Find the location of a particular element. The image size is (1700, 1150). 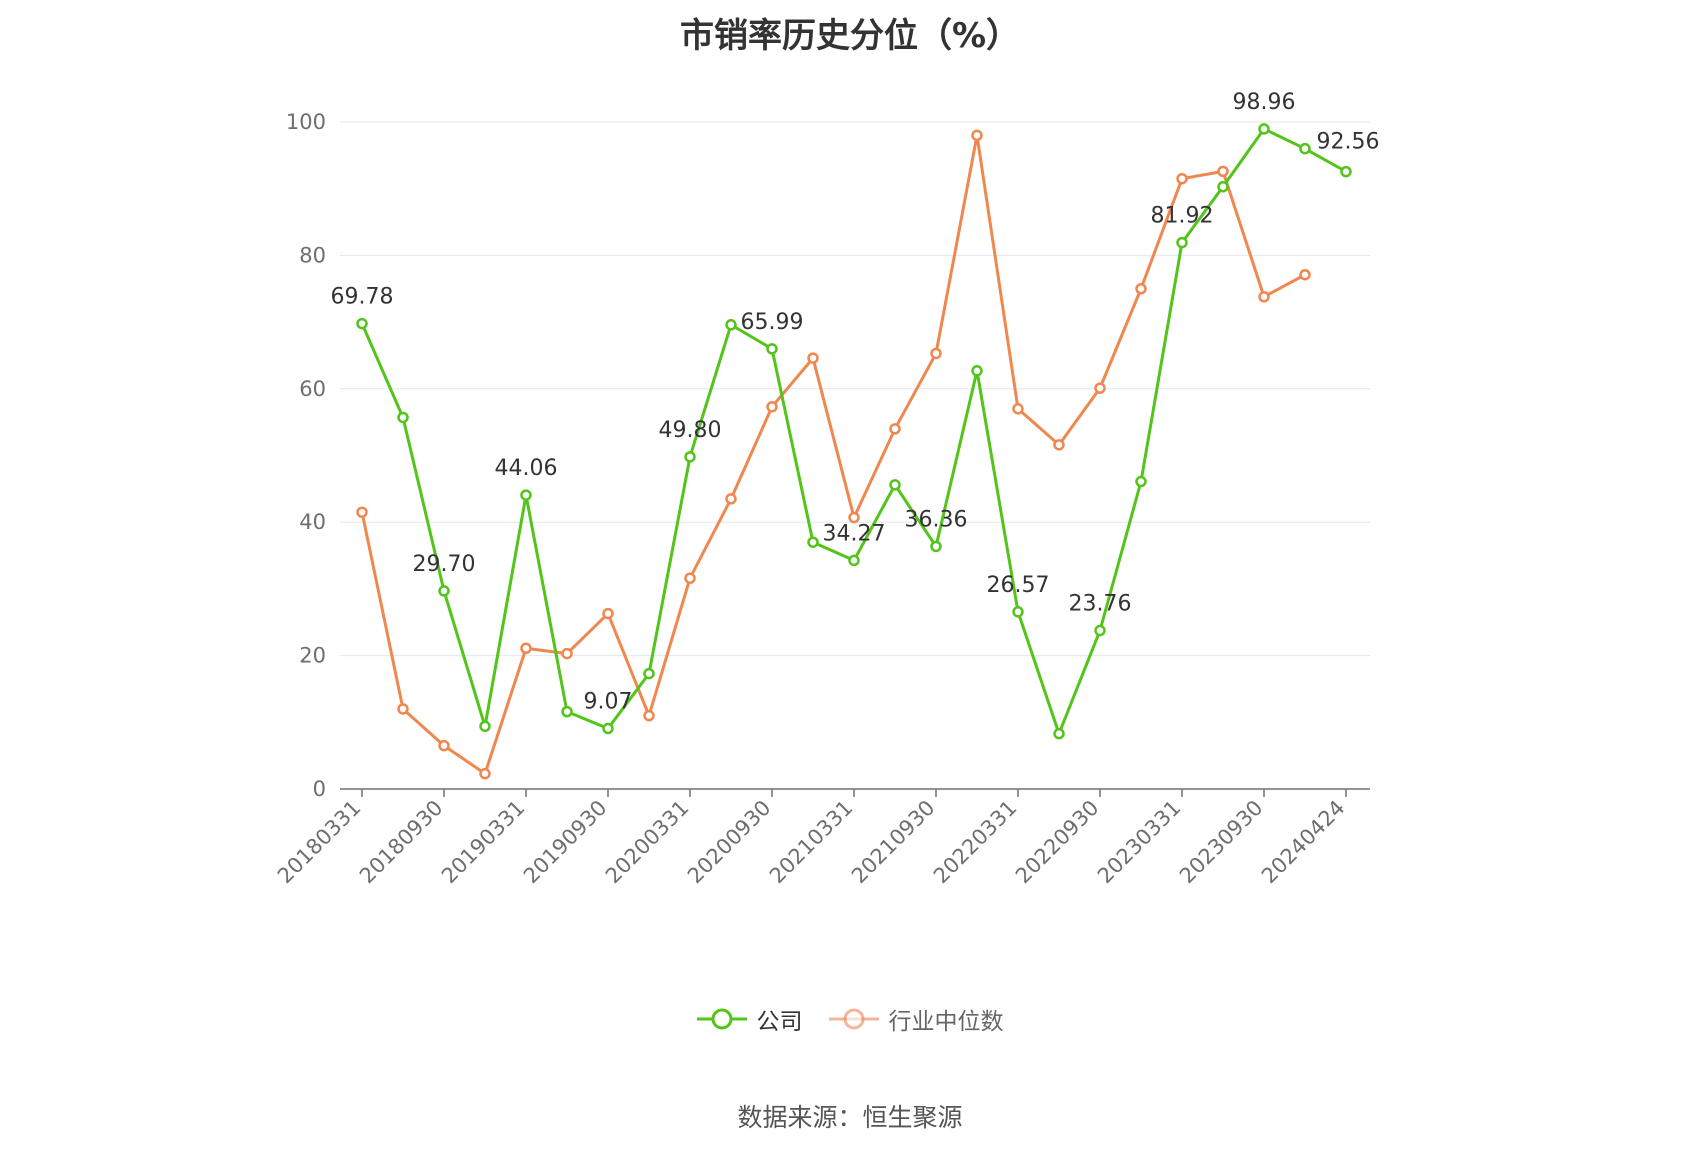

data-label: 36.36 is located at coordinates (936, 519).